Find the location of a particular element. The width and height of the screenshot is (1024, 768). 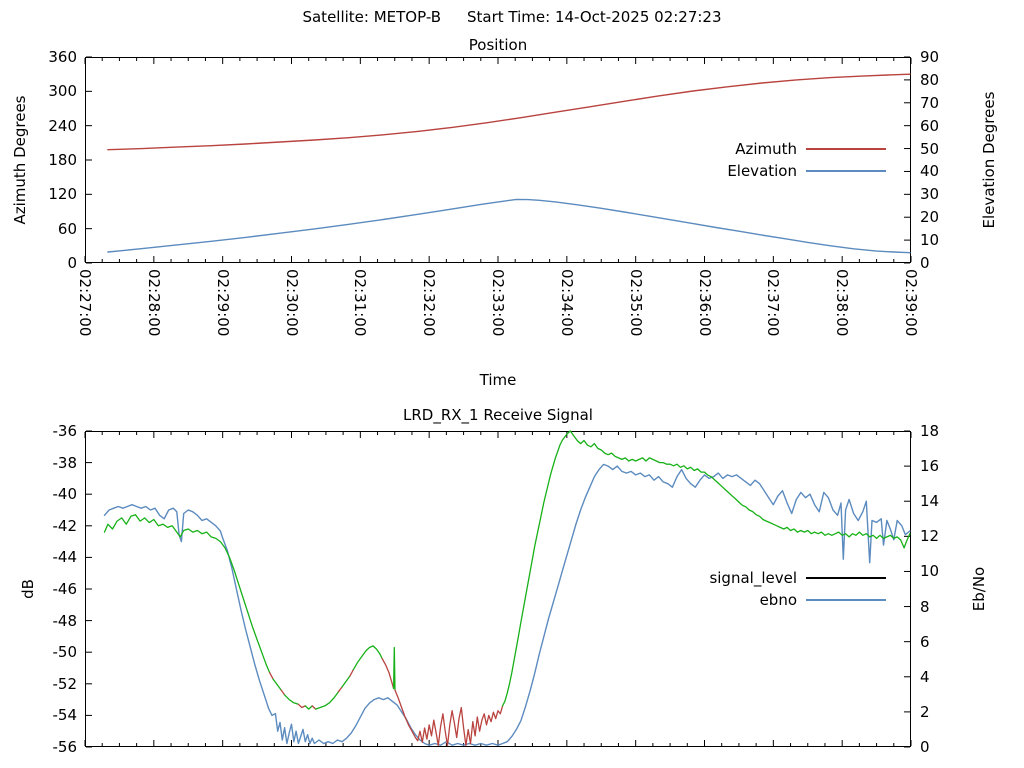

y-tick-label: -36 is located at coordinates (65, 431).